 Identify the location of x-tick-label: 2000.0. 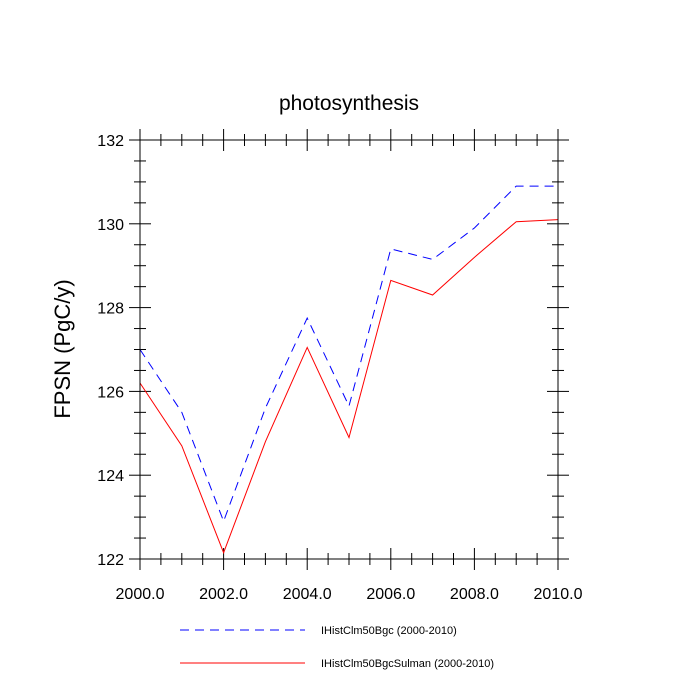
(140, 594).